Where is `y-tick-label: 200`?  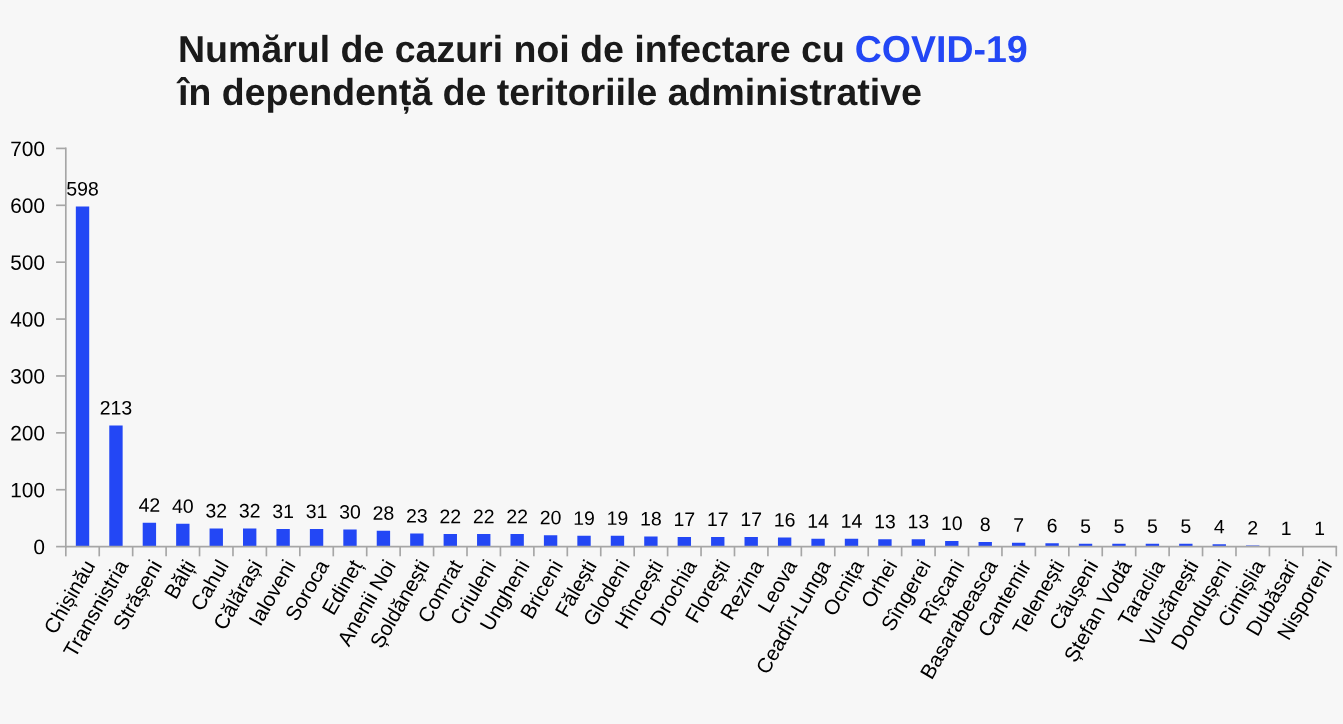
y-tick-label: 200 is located at coordinates (28, 433).